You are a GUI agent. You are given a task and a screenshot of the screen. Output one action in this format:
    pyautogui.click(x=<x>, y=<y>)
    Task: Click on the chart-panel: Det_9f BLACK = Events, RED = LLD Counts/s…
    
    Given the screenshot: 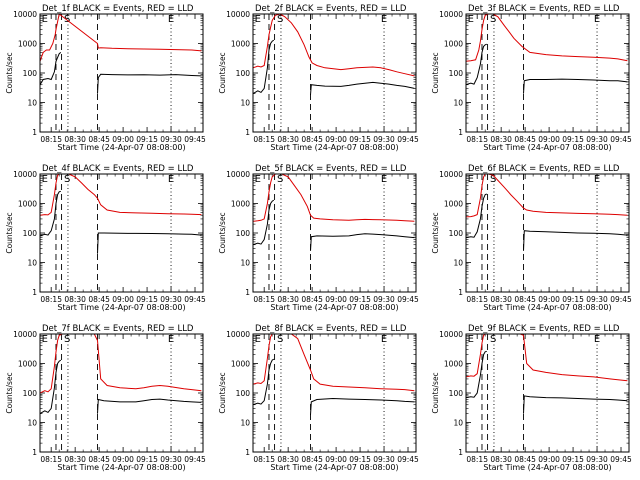 What is the action you would take?
    pyautogui.click(x=531, y=398)
    